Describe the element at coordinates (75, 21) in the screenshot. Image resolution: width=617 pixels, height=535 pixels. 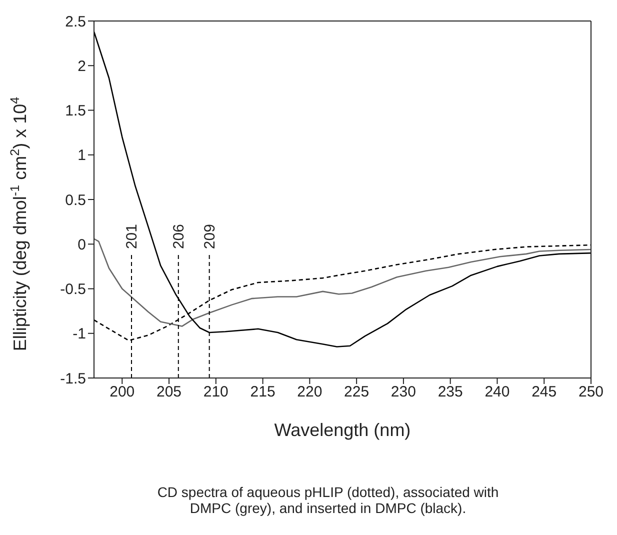
I see `y-tick-label: 2.5` at that location.